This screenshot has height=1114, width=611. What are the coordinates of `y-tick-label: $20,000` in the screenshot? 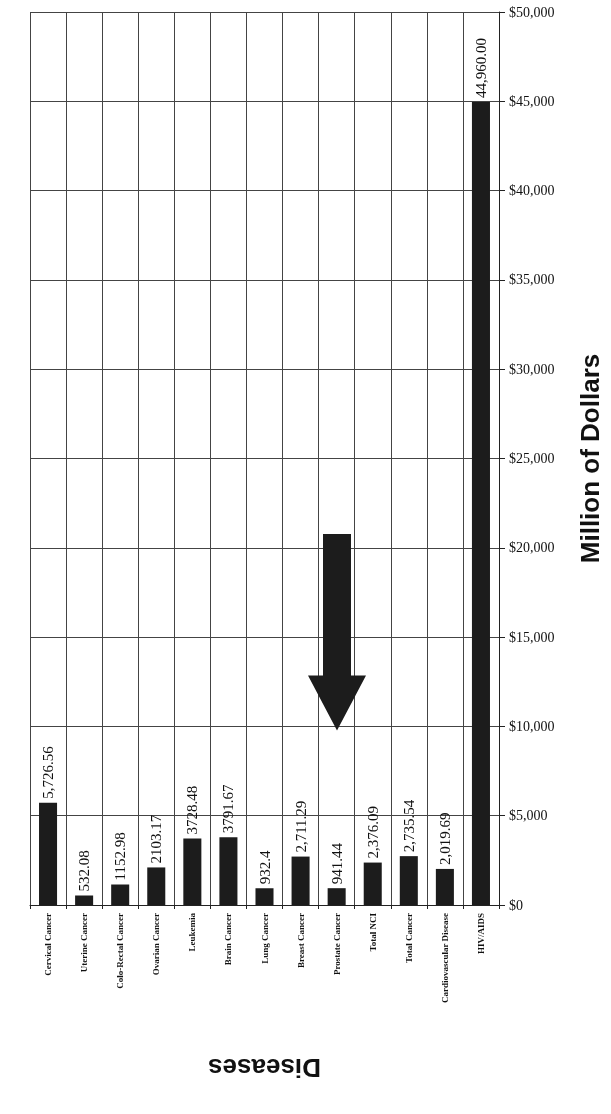 It's located at (532, 548).